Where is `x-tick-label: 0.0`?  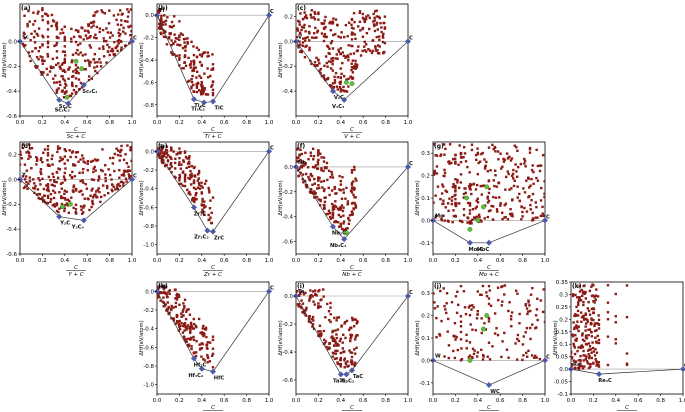
x-tick-label: 0.0 is located at coordinates (20, 261).